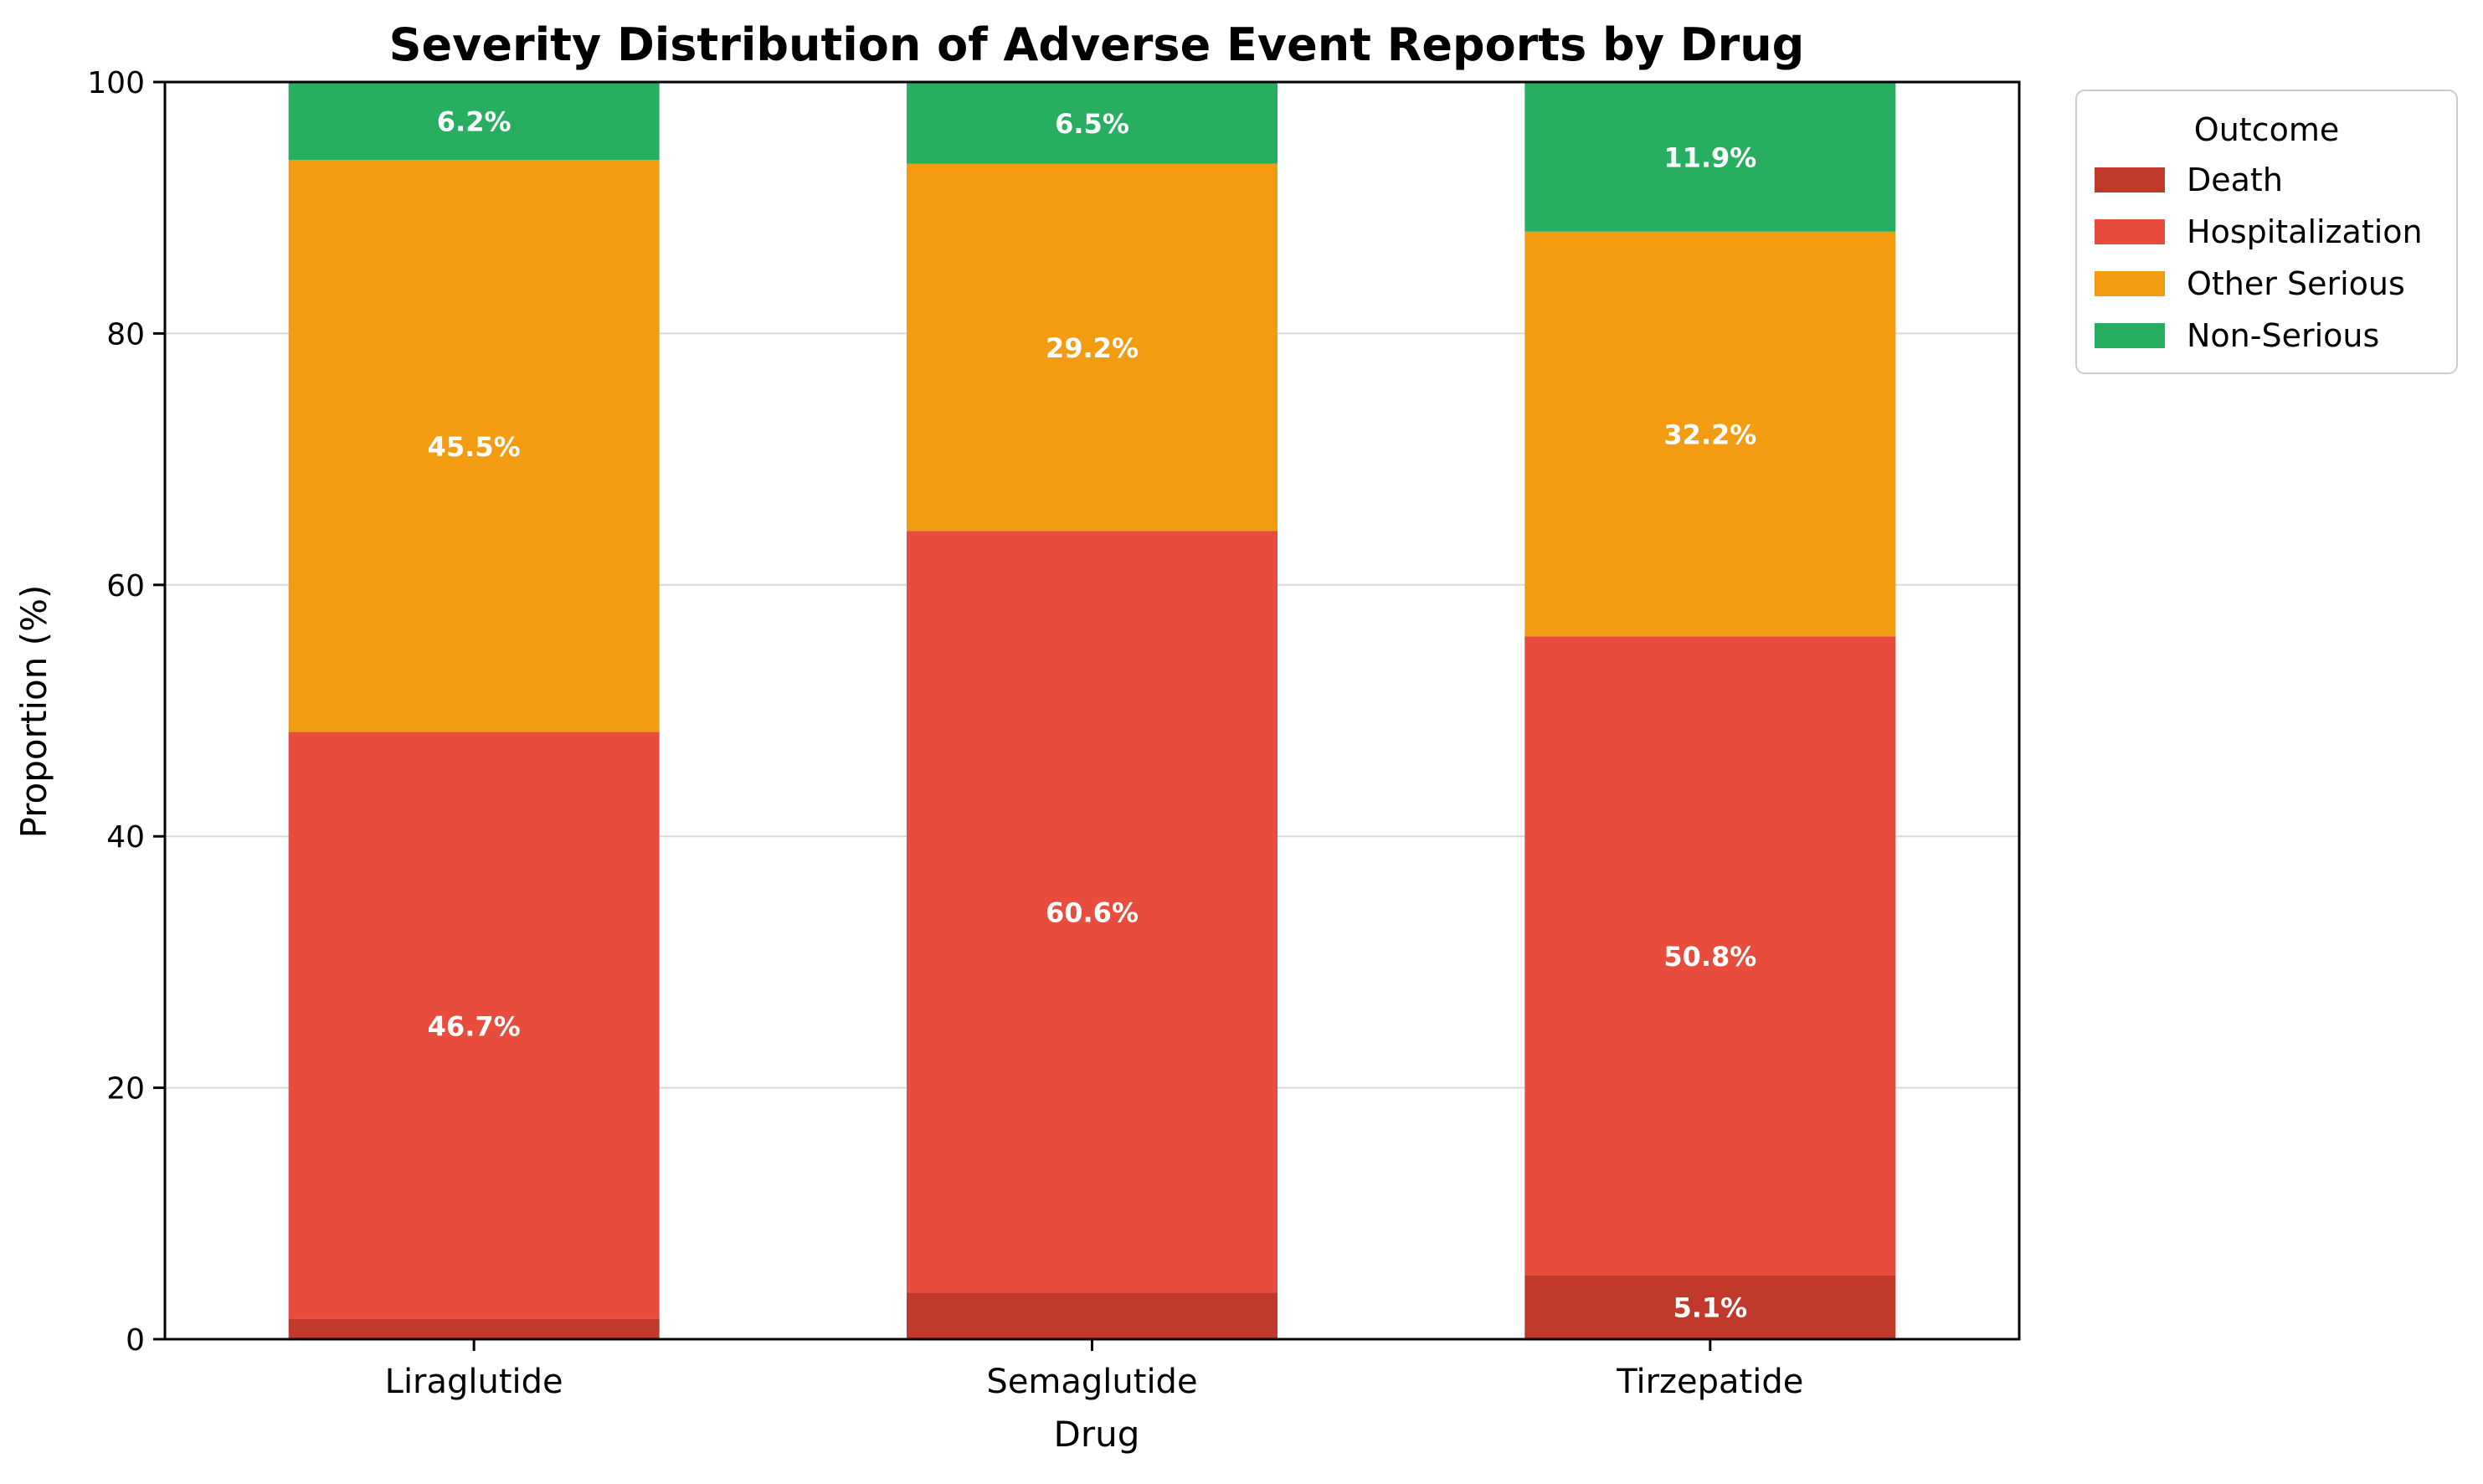  Describe the element at coordinates (1709, 1382) in the screenshot. I see `x-tick-label: Tirzepatide` at that location.